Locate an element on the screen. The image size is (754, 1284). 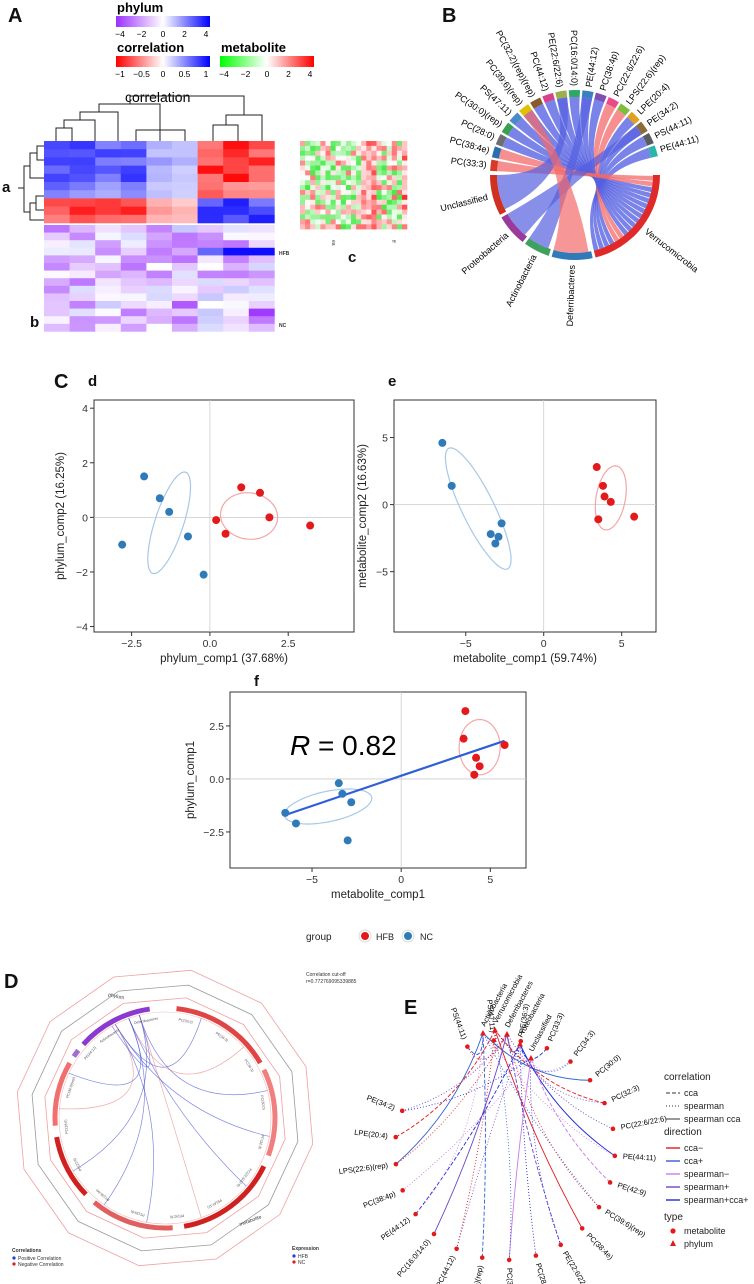
circos-node-label: PC(33:3) is located at coordinates (185, 1021).